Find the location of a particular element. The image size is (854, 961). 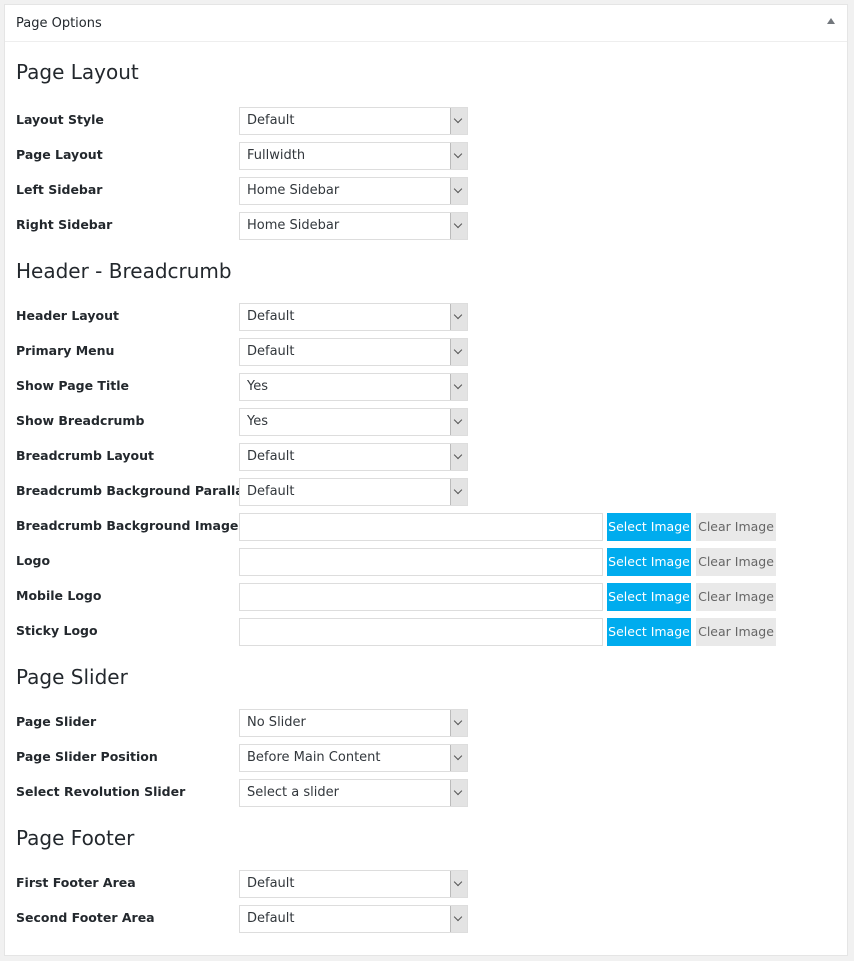

show-page-title-select: Yes is located at coordinates (353, 387).